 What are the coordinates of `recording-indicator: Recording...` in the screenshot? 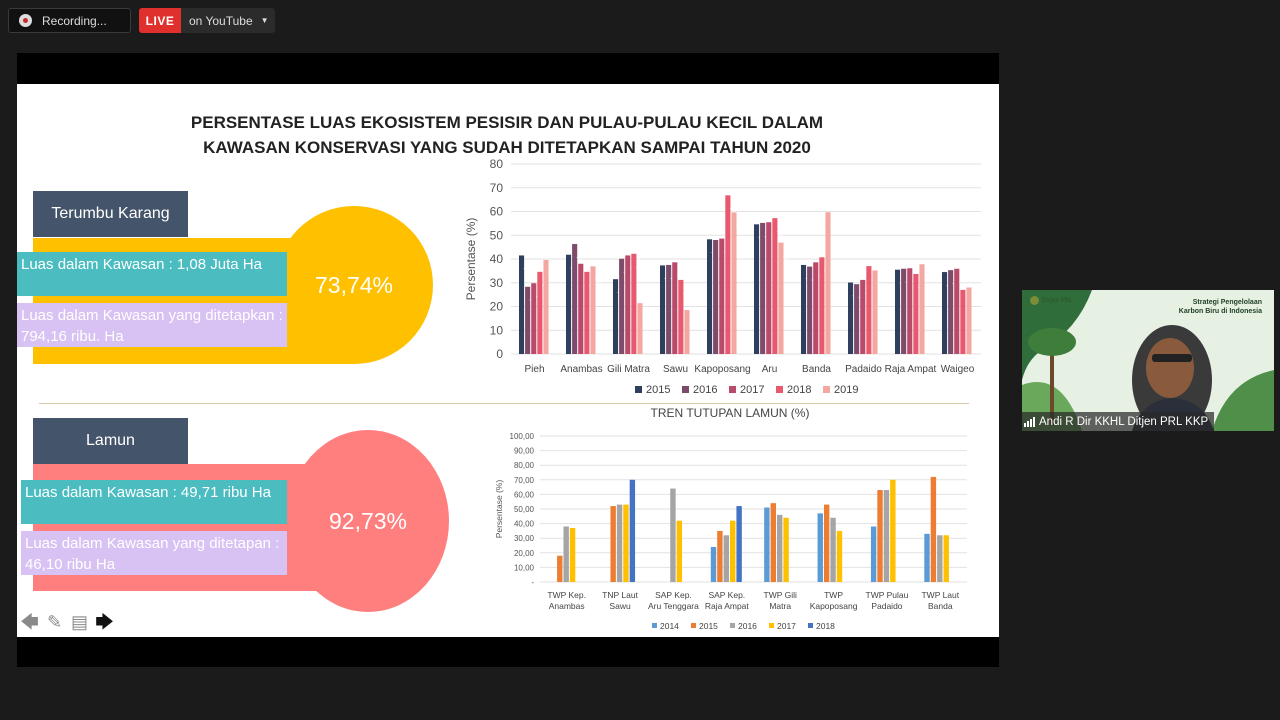 It's located at (69, 20).